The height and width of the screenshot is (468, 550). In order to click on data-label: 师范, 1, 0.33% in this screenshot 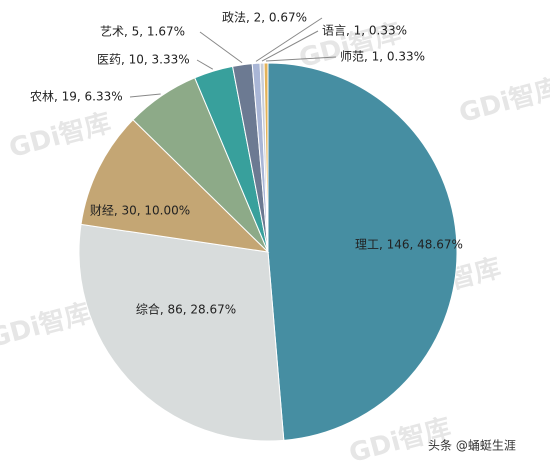, I will do `click(382, 57)`.